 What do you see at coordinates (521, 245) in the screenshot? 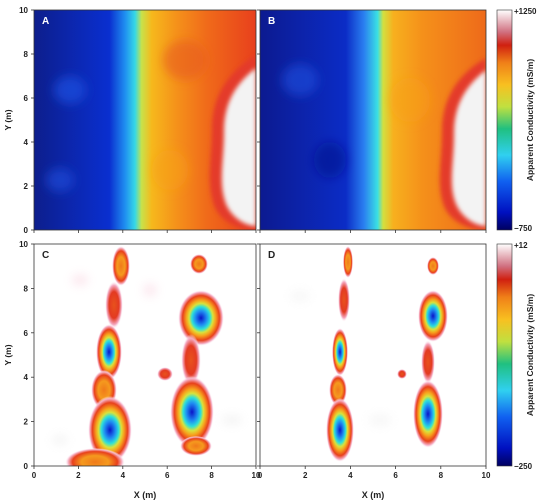
I see `colorbar-bottom-max: +12` at bounding box center [521, 245].